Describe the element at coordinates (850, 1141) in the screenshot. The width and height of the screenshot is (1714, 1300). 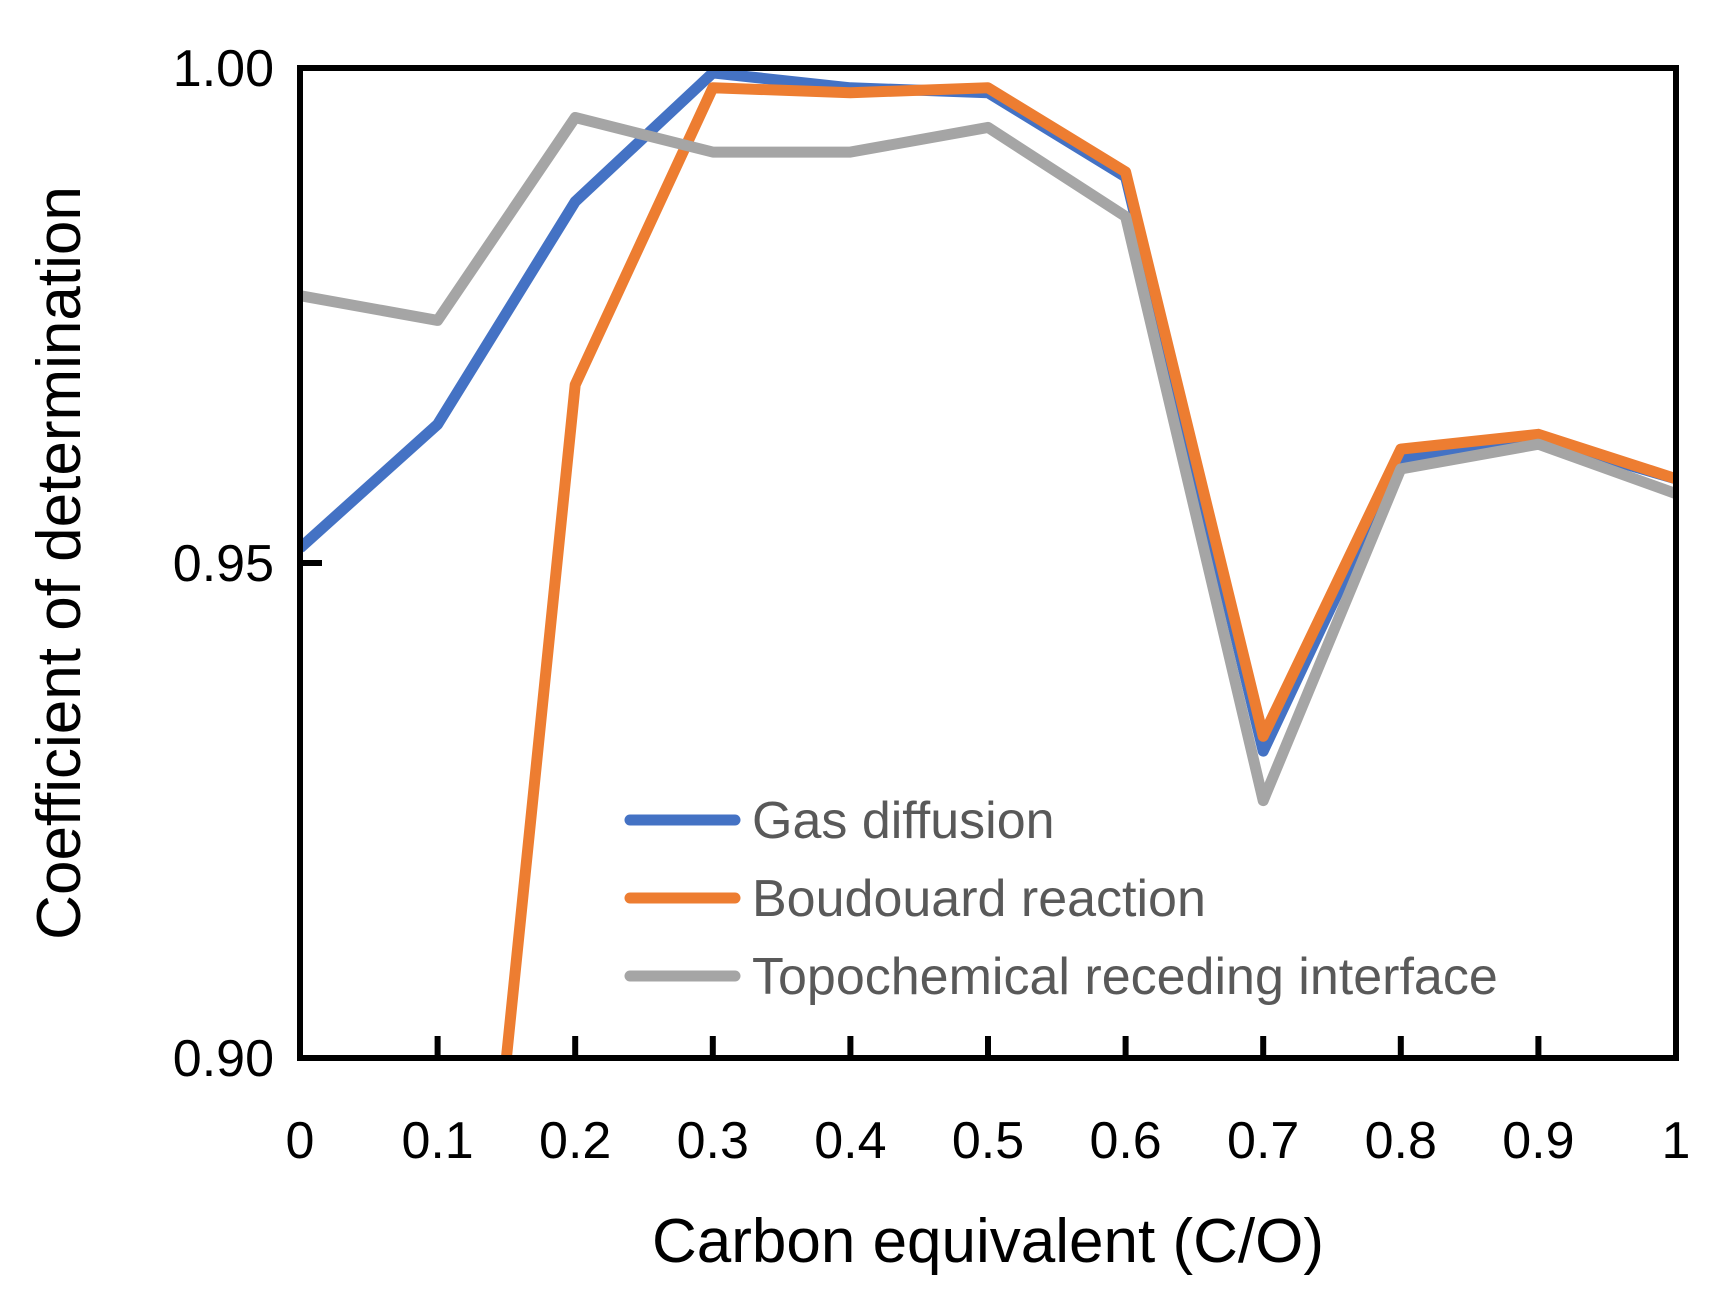
I see `x-tick-label: 0.4` at that location.